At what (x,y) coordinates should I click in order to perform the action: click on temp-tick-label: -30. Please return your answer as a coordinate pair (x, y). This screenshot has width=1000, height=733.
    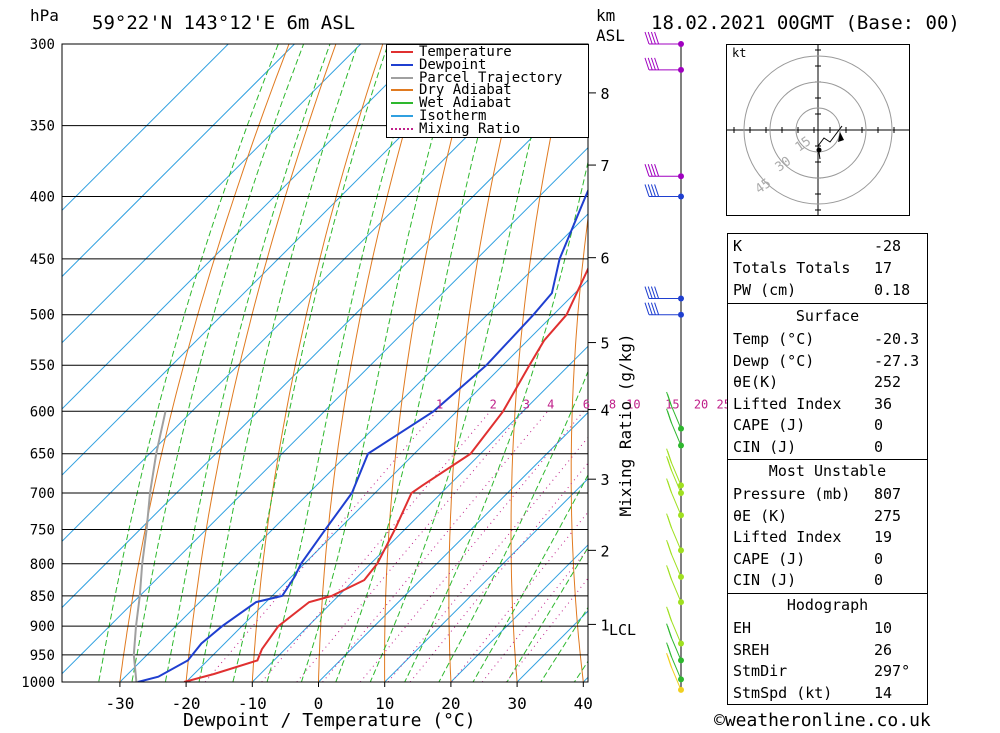
    Looking at the image, I should click on (119, 703).